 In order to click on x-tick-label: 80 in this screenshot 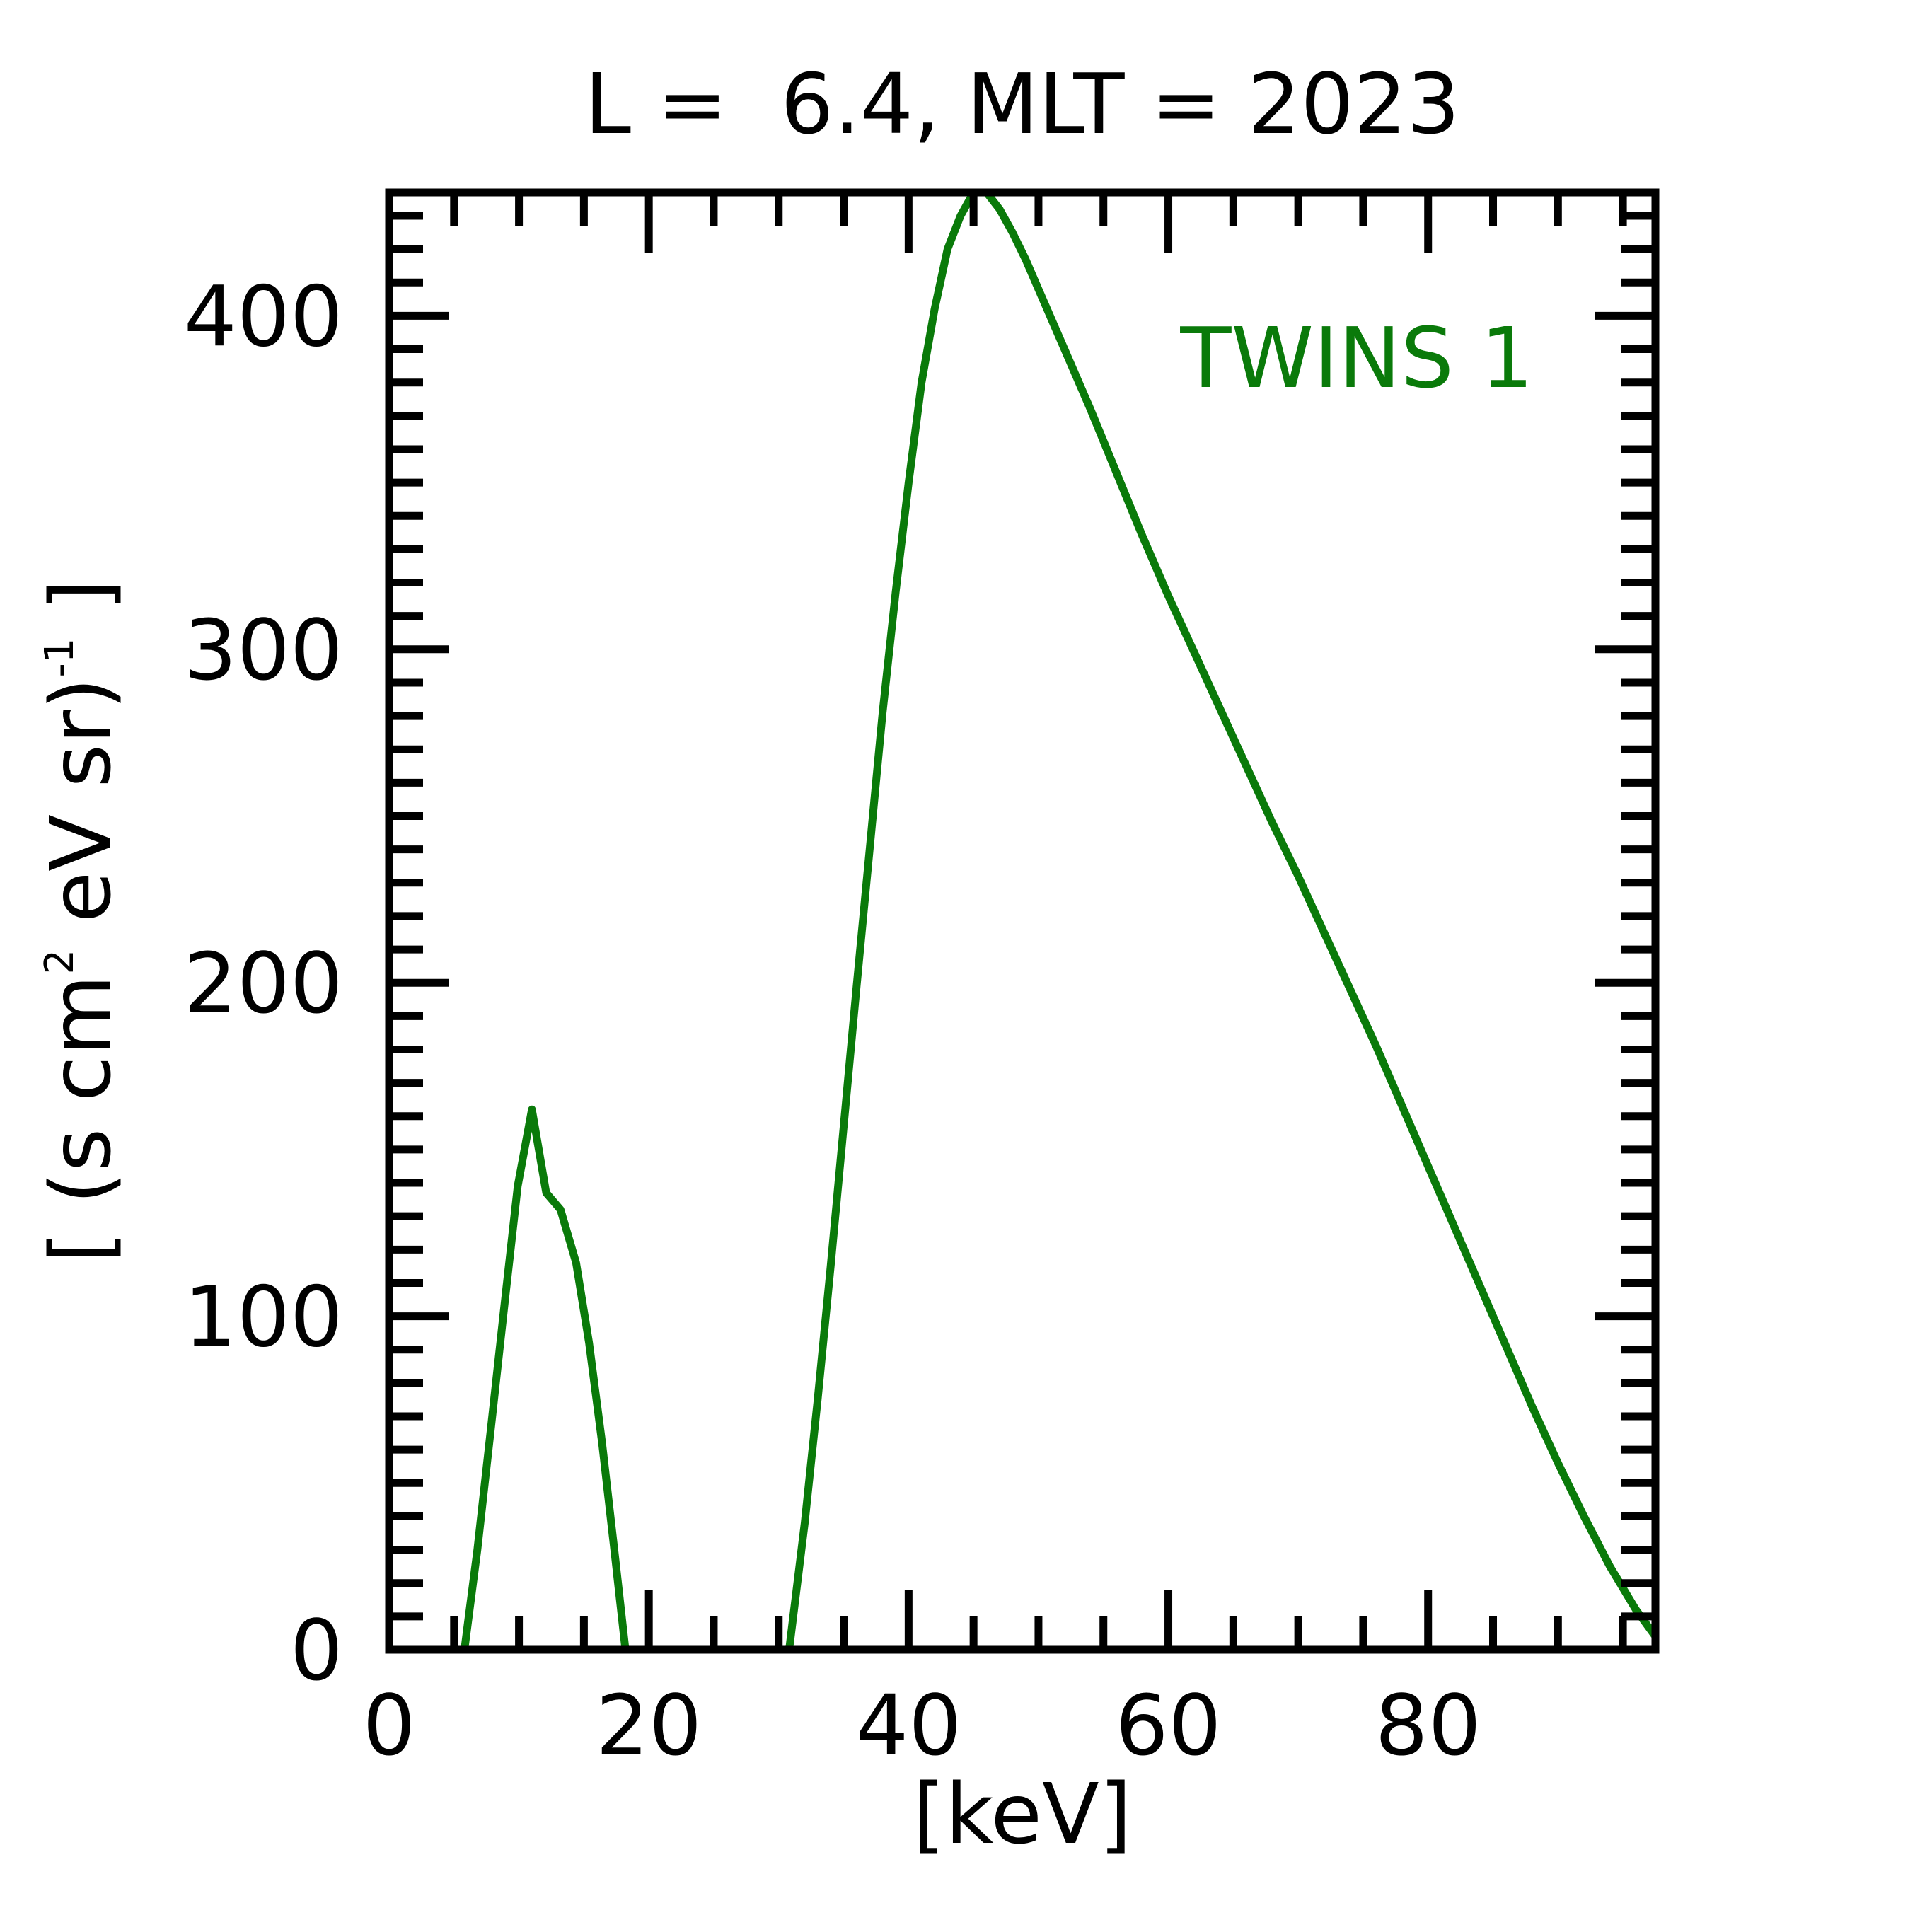, I will do `click(1428, 1725)`.